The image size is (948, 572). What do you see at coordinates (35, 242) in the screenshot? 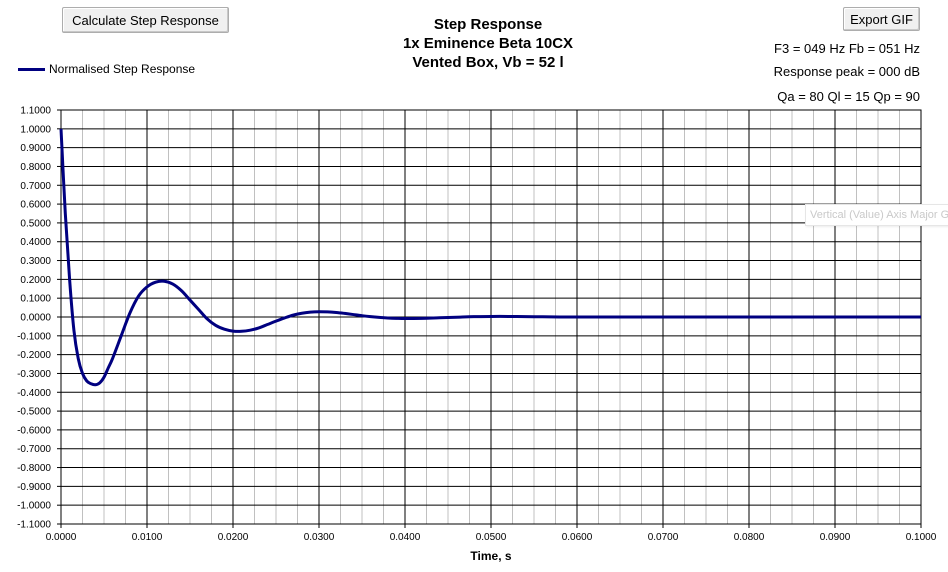
I see `y-tick-label: 0.4000` at bounding box center [35, 242].